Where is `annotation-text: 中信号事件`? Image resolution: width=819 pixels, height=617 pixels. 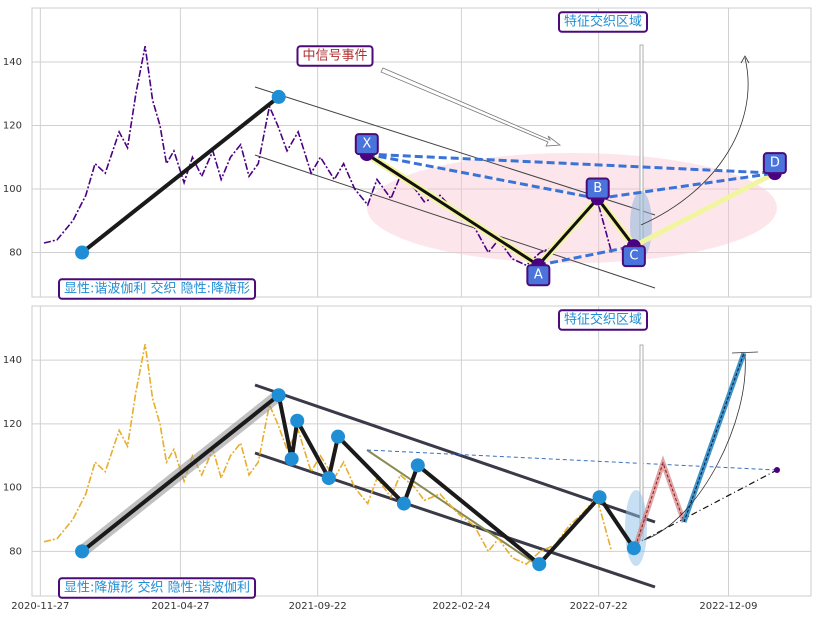 annotation-text: 中信号事件 is located at coordinates (334, 56).